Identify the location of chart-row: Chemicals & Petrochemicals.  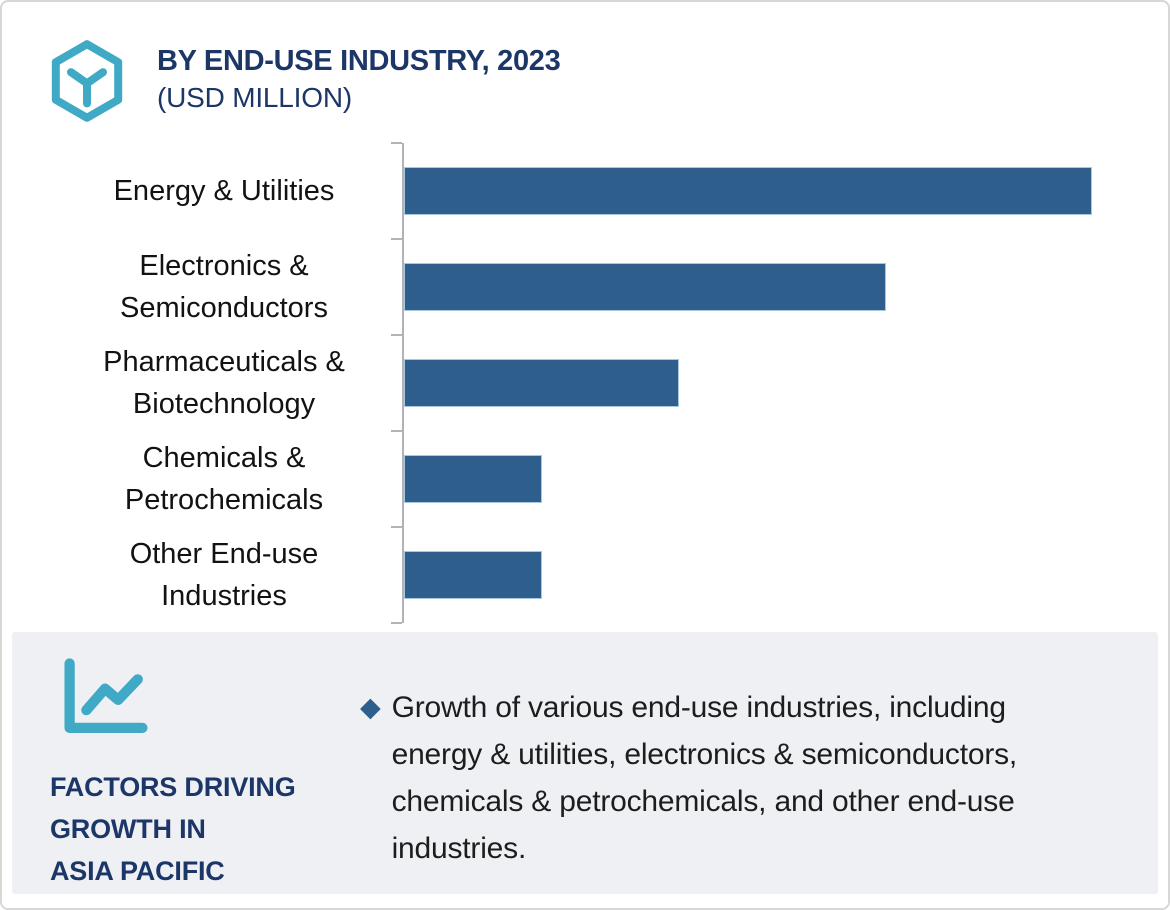
(577, 478).